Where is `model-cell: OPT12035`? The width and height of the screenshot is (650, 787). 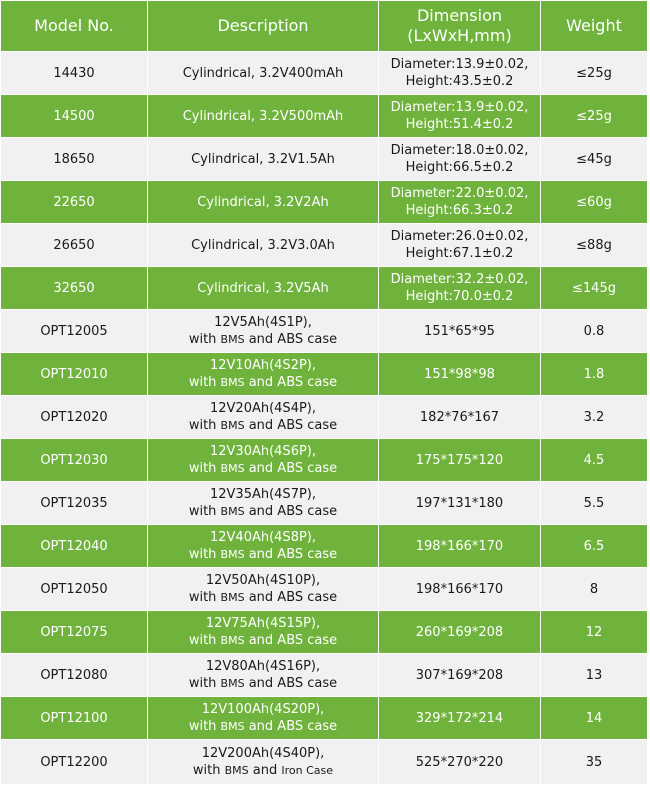
model-cell: OPT12035 is located at coordinates (74, 503).